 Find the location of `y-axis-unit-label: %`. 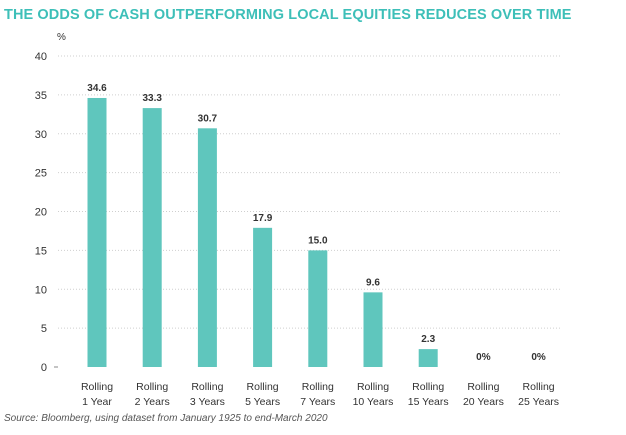

y-axis-unit-label: % is located at coordinates (61, 37).